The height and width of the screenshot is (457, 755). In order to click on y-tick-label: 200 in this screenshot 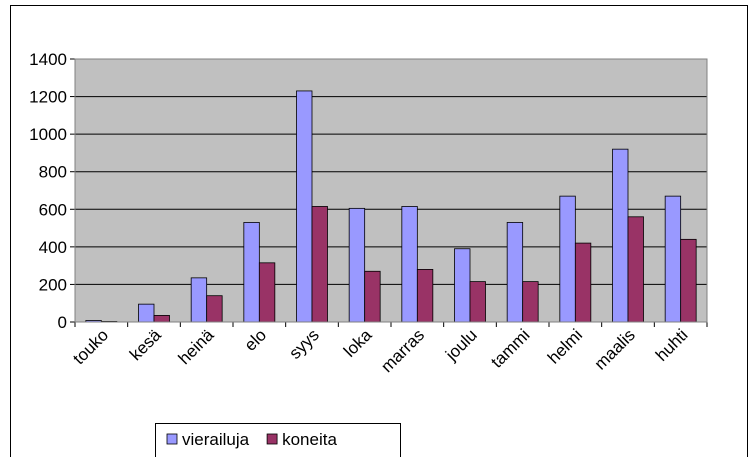, I will do `click(53, 284)`.